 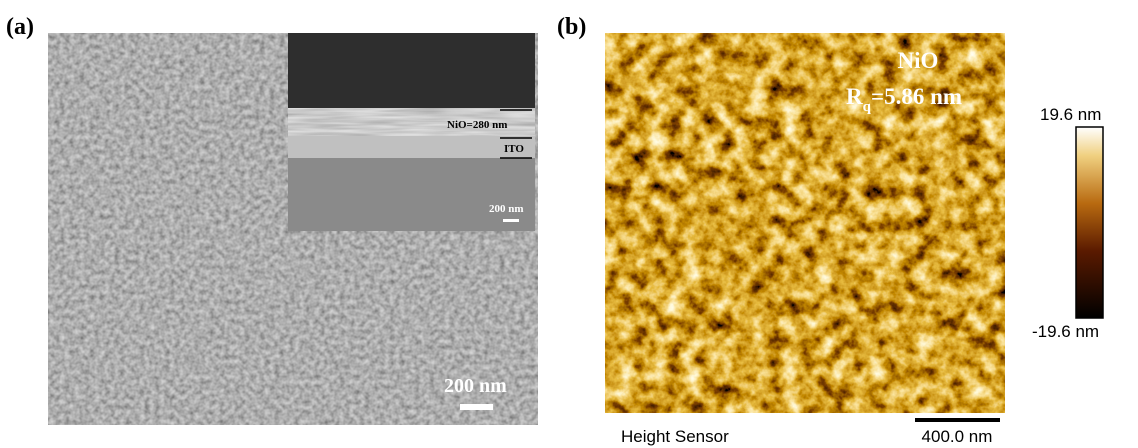 I want to click on panel-label: (b), so click(x=571, y=27).